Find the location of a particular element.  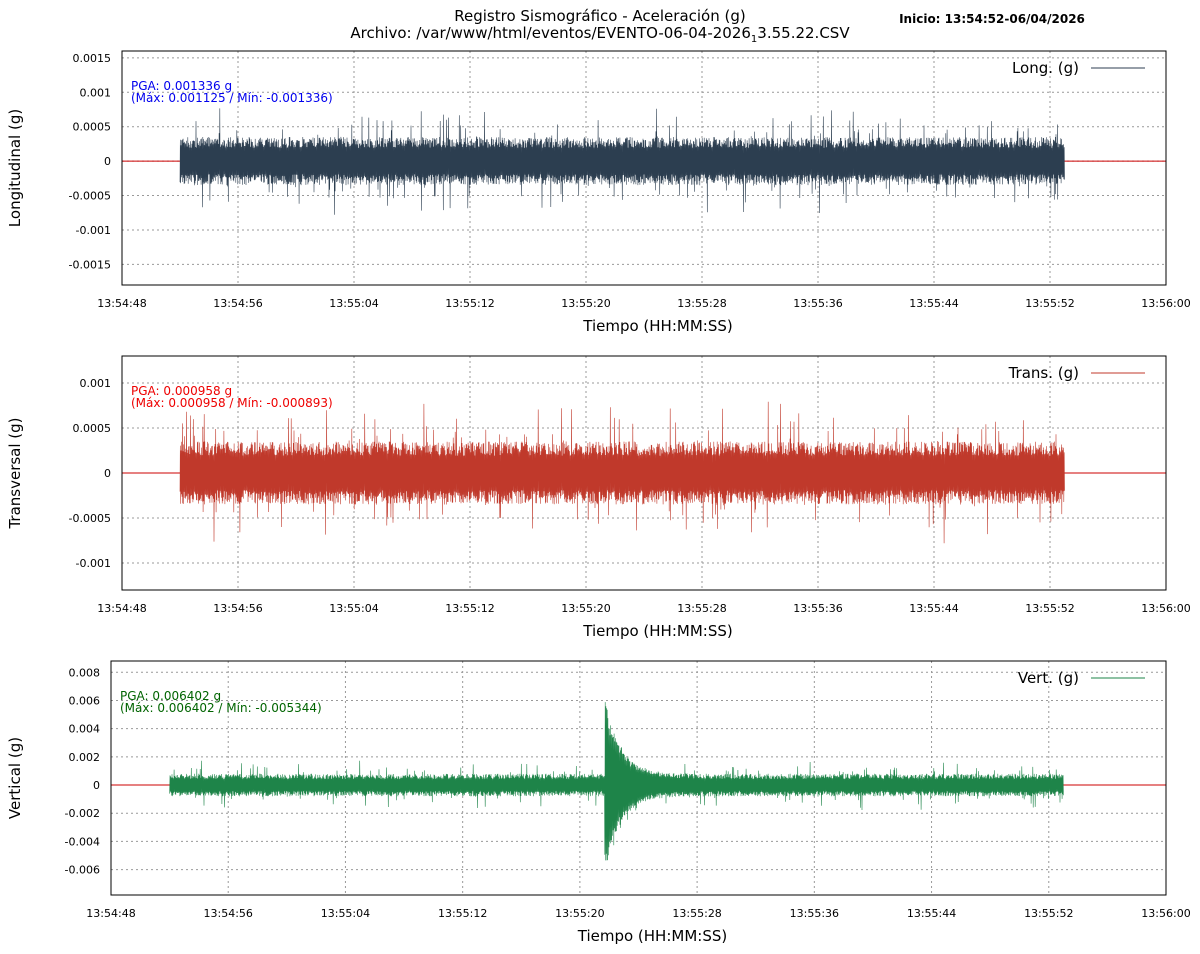

y-tick-label: 0.0015 is located at coordinates (92, 58).